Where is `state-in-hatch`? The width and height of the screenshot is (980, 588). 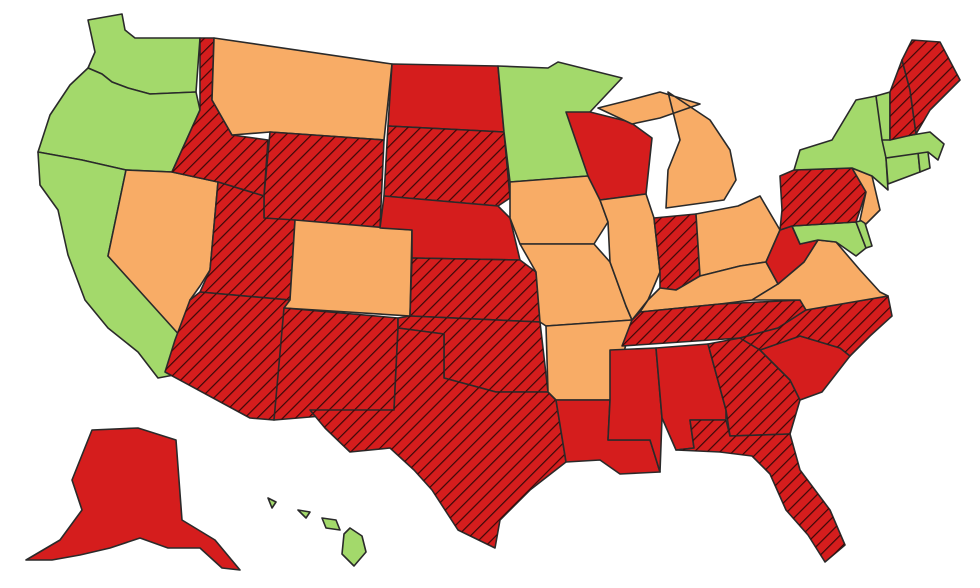 state-in-hatch is located at coordinates (677, 252).